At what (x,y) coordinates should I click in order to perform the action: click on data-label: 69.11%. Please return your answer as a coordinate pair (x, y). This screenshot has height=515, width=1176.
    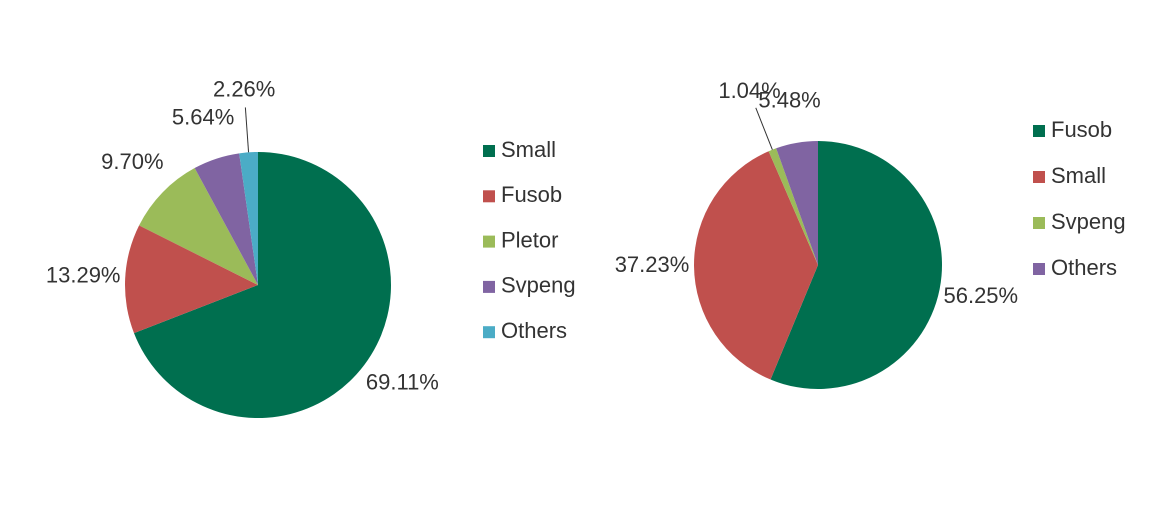
    Looking at the image, I should click on (402, 382).